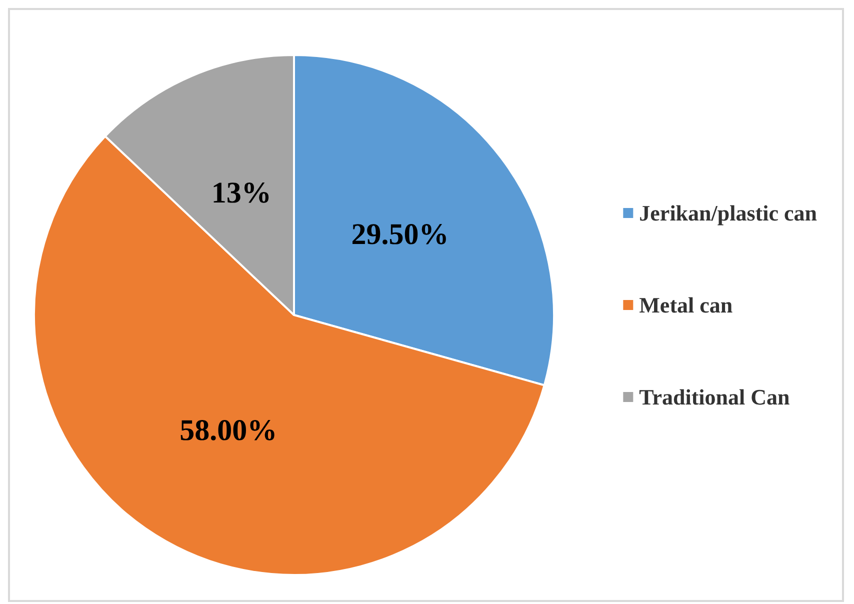  What do you see at coordinates (686, 305) in the screenshot?
I see `legend-label: Metal can` at bounding box center [686, 305].